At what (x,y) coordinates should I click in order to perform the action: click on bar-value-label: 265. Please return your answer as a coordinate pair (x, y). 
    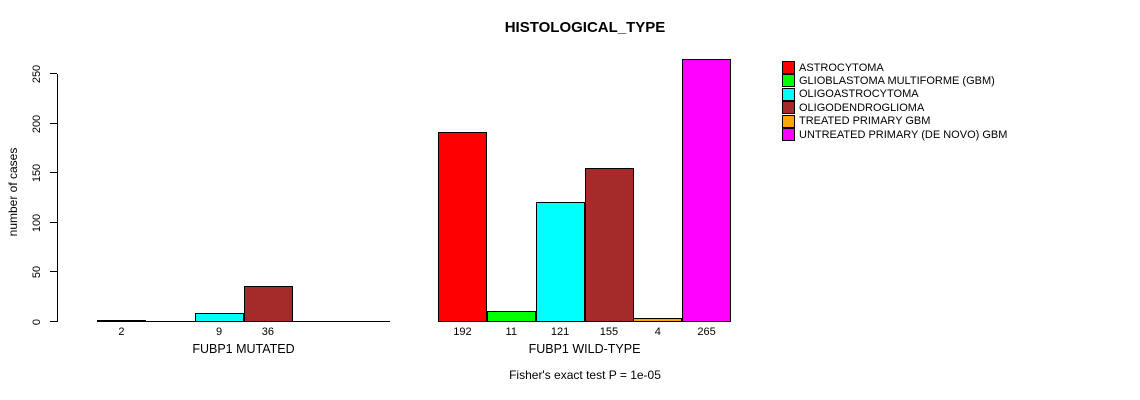
    Looking at the image, I should click on (706, 332).